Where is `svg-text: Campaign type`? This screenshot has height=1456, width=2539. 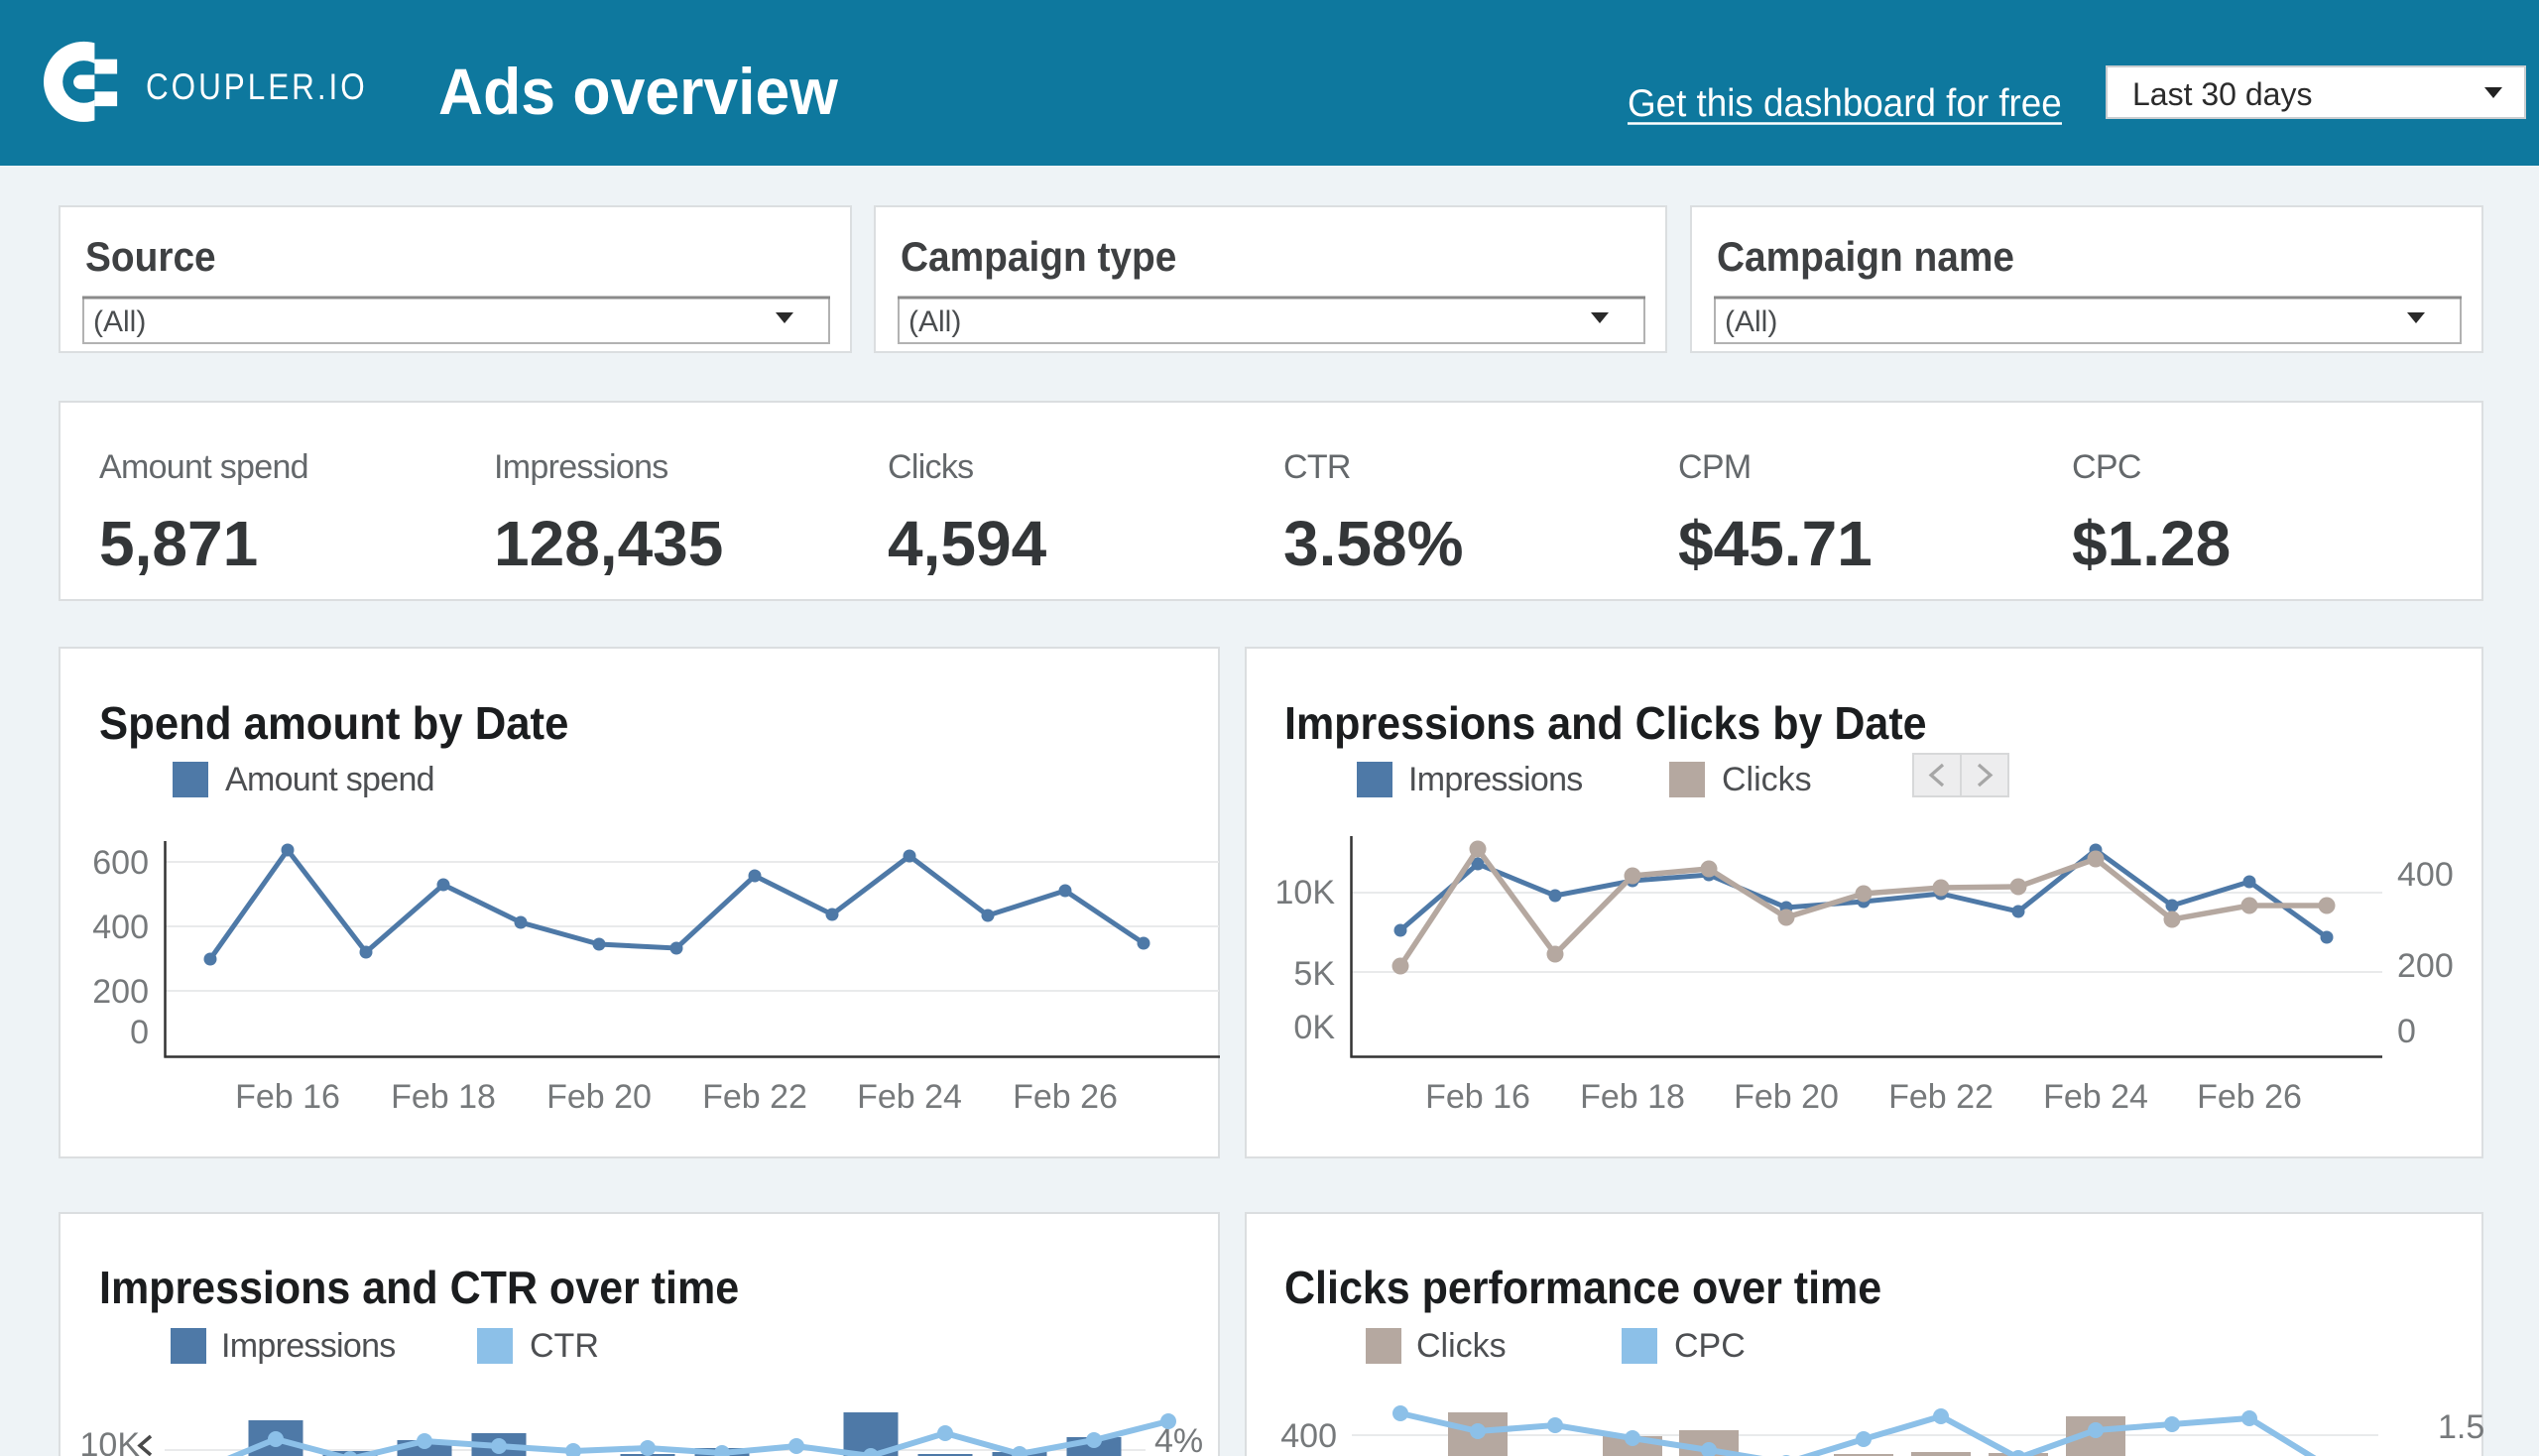 svg-text: Campaign type is located at coordinates (1038, 257).